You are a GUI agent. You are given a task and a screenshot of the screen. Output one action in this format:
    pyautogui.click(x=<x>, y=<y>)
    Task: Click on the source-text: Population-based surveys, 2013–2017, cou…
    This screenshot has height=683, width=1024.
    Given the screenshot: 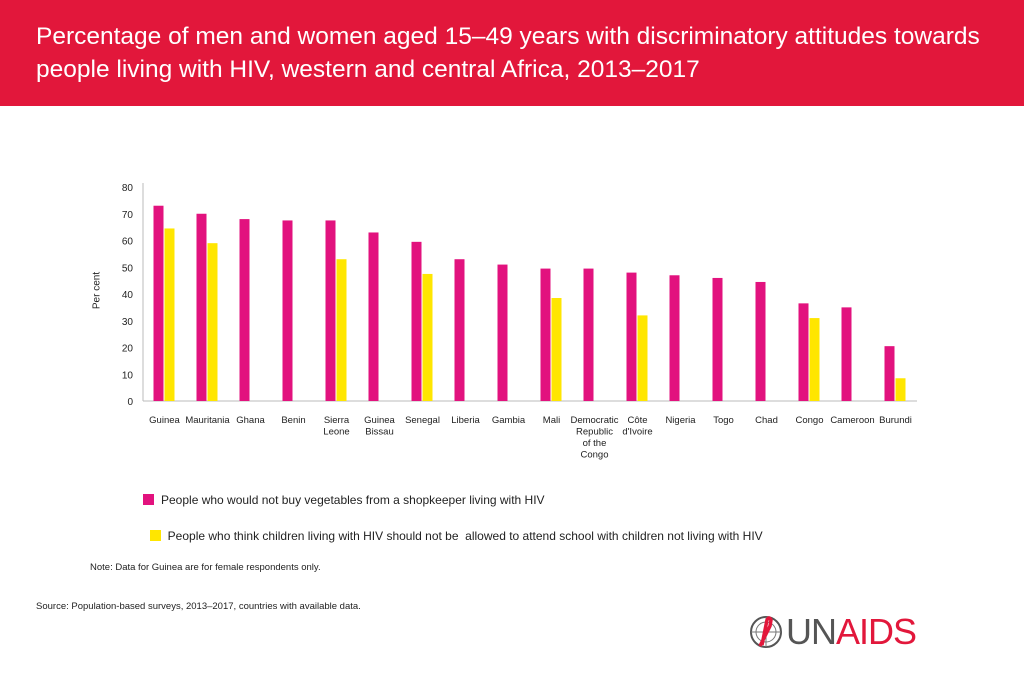 What is the action you would take?
    pyautogui.click(x=214, y=606)
    